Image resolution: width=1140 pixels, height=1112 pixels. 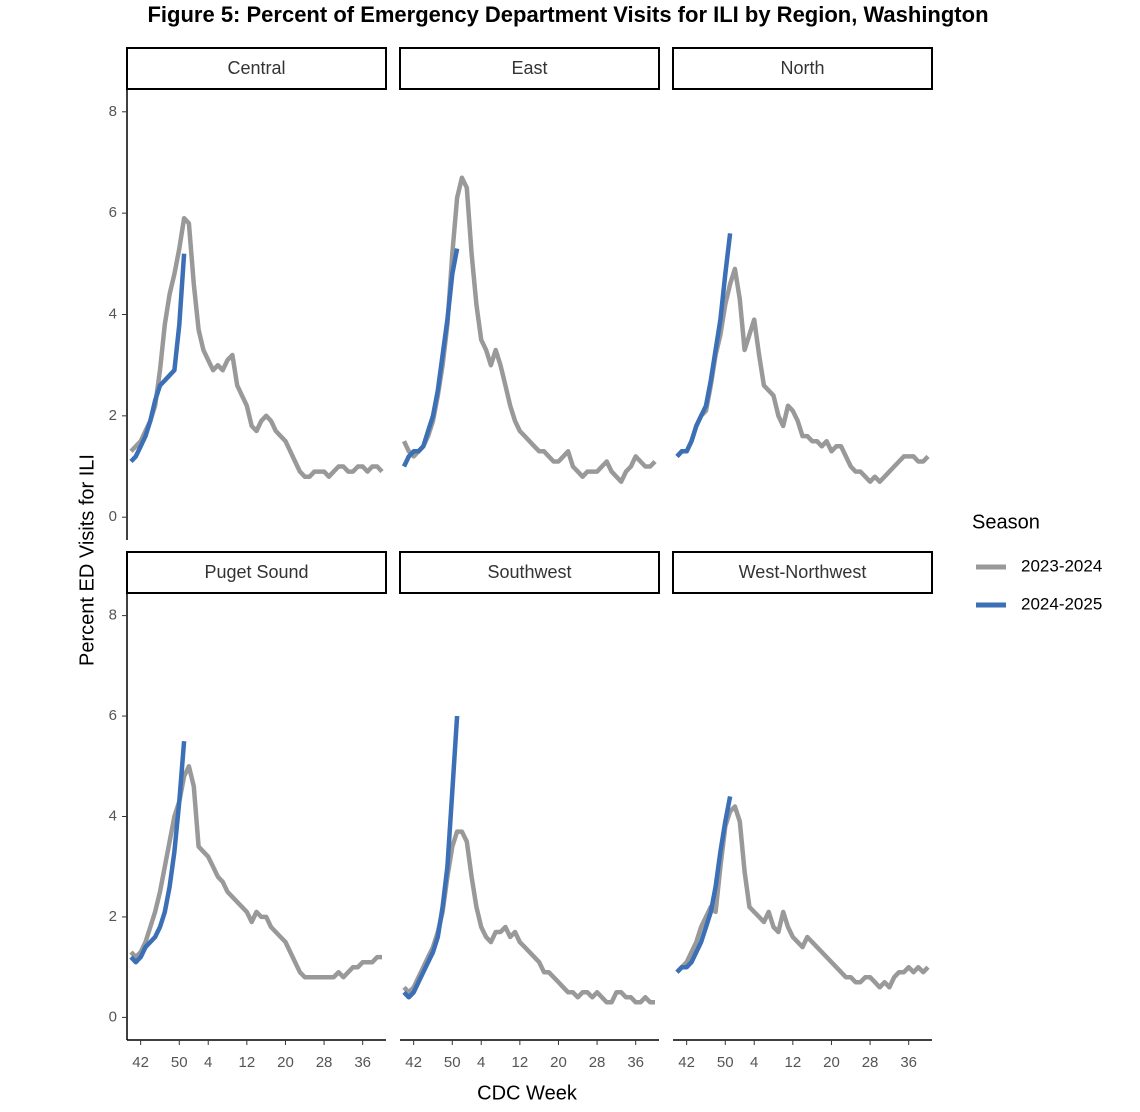 I want to click on legend-label: 2024-2025, so click(x=1061, y=603).